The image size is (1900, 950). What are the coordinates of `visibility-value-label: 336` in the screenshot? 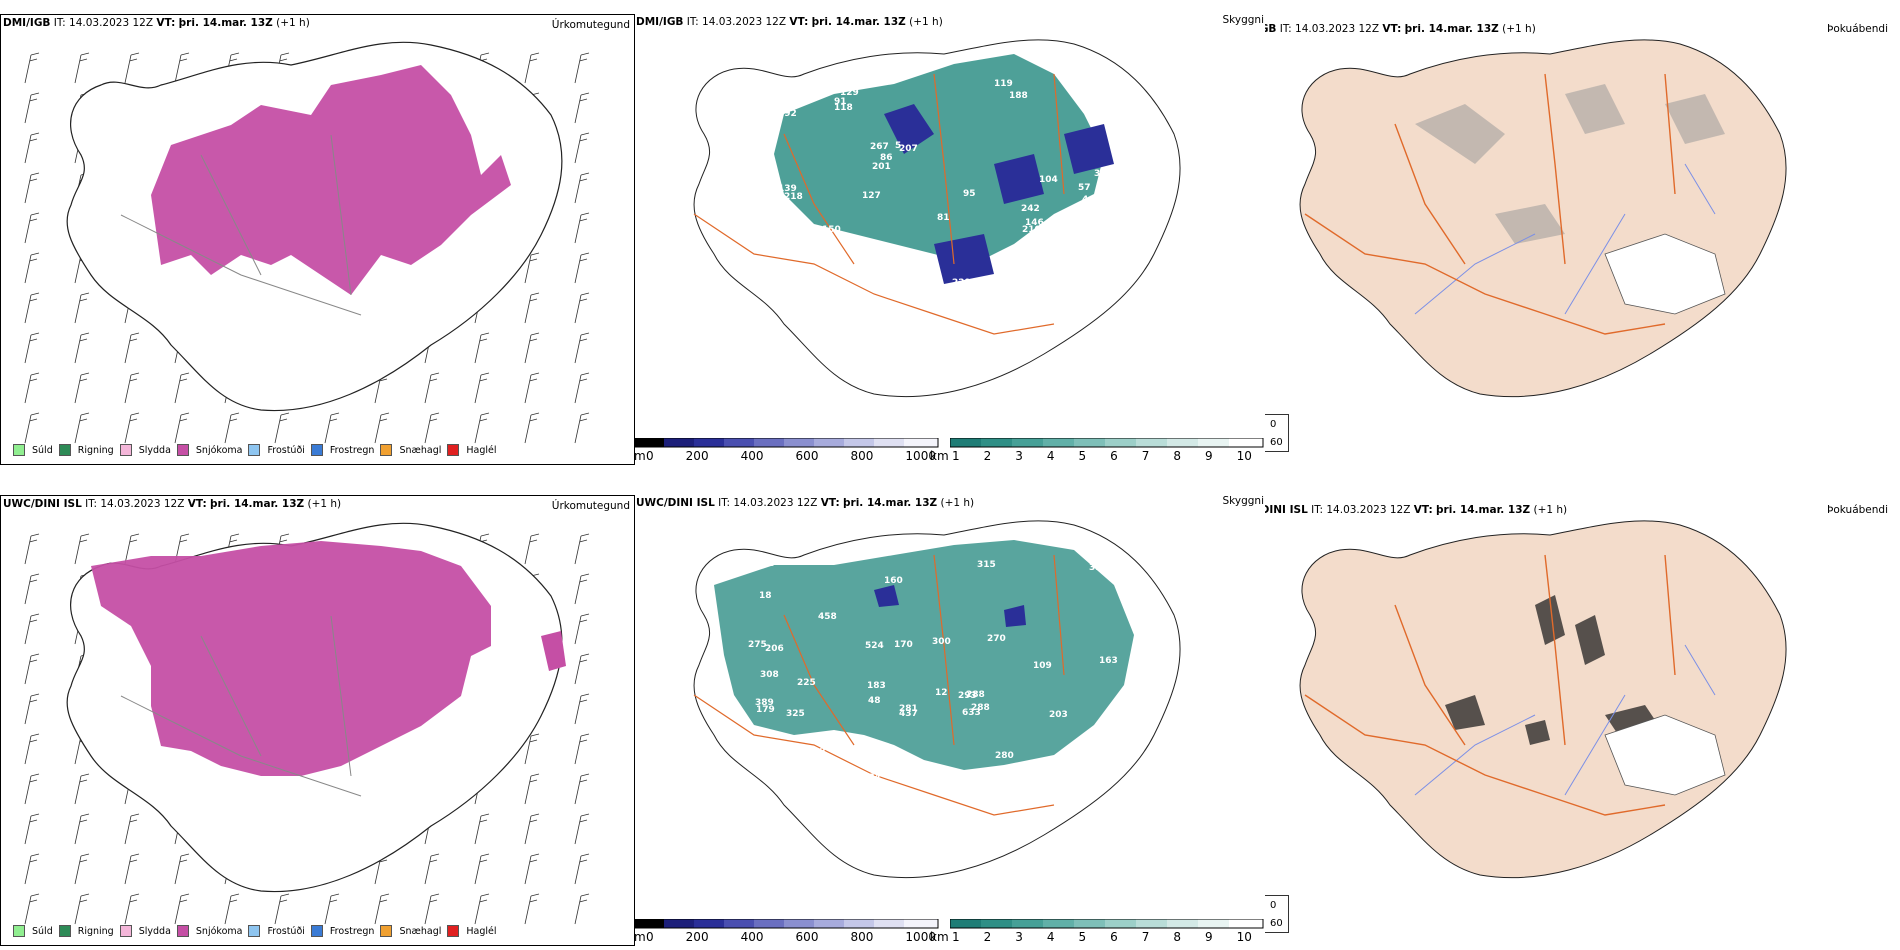 It's located at (765, 564).